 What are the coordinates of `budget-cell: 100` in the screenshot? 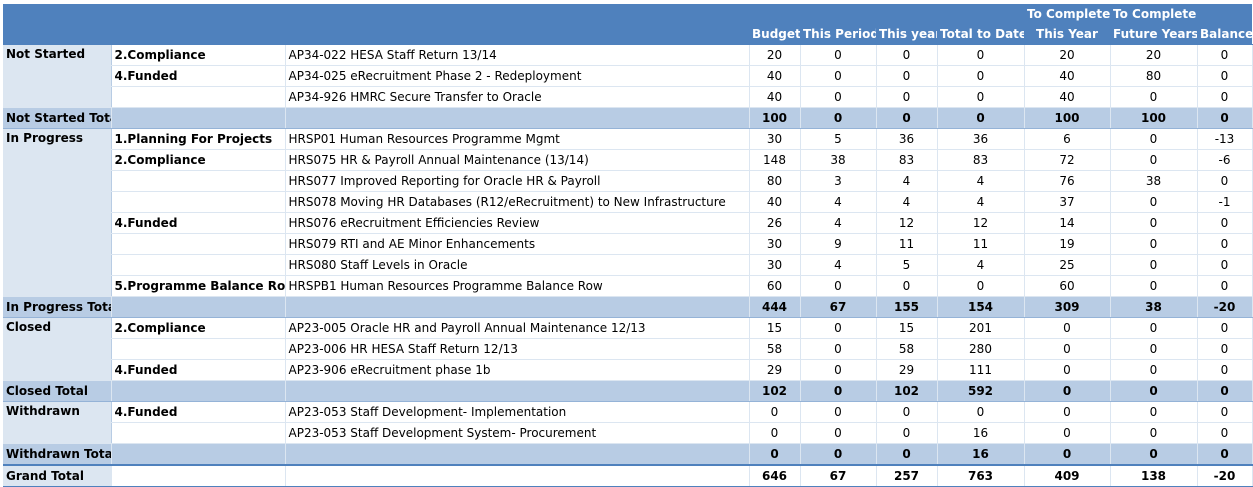 It's located at (774, 118).